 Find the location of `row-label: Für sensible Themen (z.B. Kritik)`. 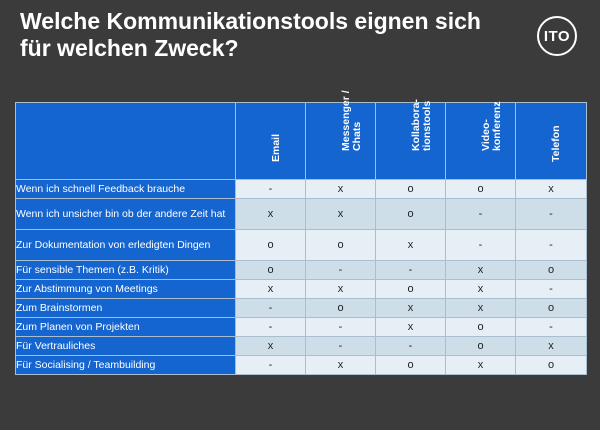

row-label: Für sensible Themen (z.B. Kritik) is located at coordinates (125, 270).